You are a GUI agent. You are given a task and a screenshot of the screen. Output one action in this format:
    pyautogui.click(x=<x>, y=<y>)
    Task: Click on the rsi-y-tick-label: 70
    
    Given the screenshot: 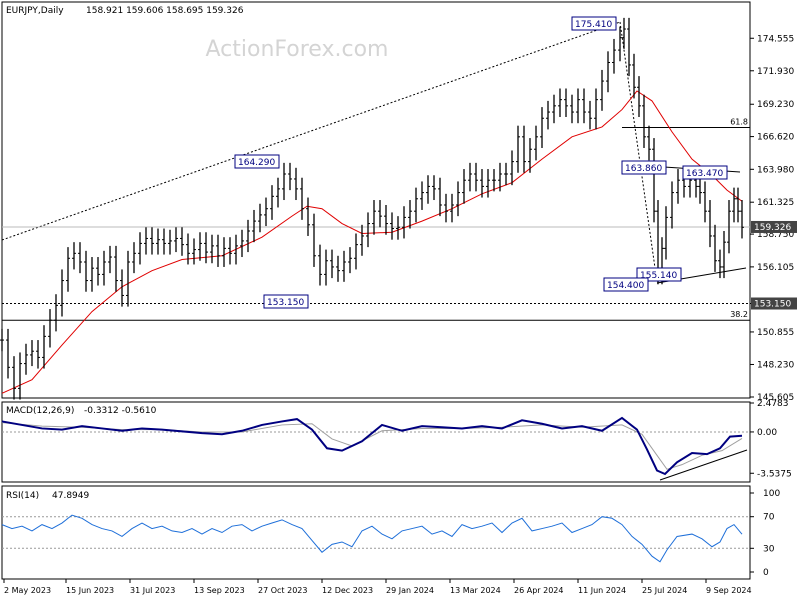 What is the action you would take?
    pyautogui.click(x=769, y=518)
    